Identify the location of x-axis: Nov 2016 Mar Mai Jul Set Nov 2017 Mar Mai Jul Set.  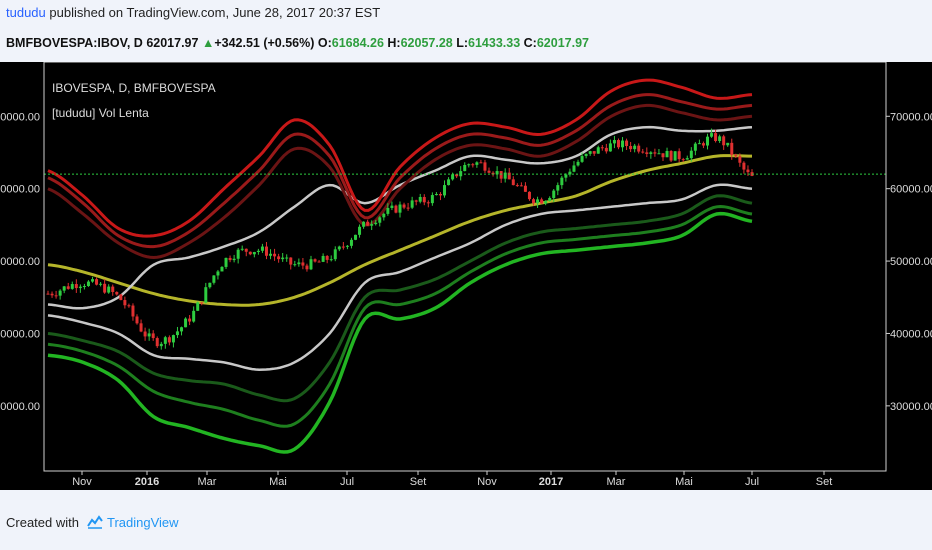
(452, 479).